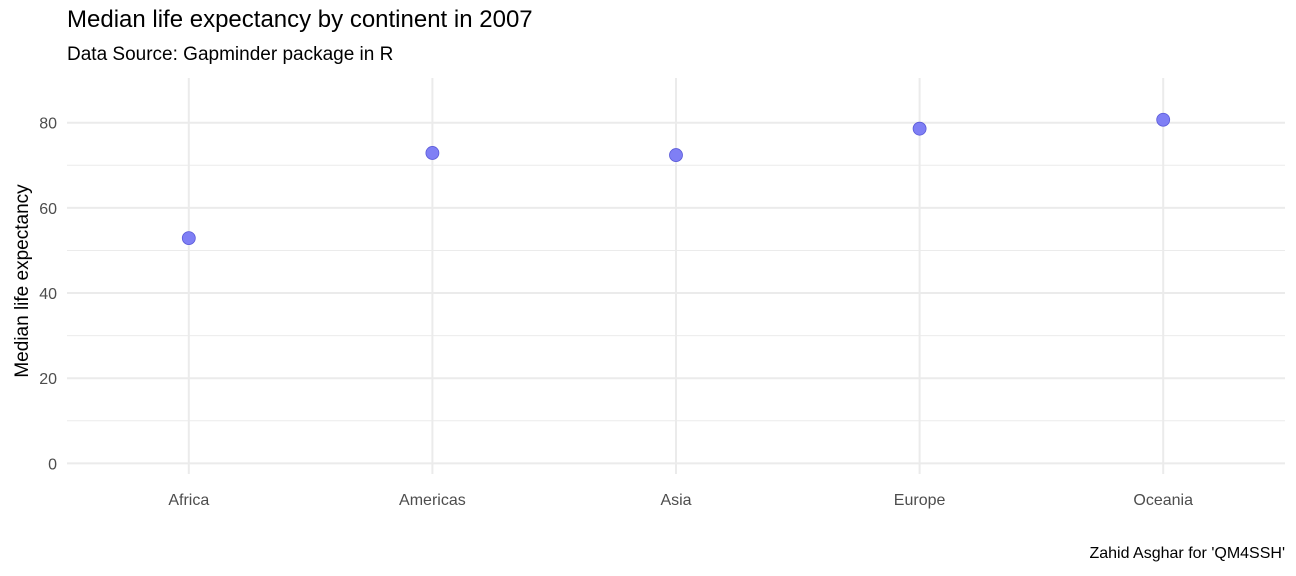  I want to click on x-tick-label: Oceania, so click(1163, 500).